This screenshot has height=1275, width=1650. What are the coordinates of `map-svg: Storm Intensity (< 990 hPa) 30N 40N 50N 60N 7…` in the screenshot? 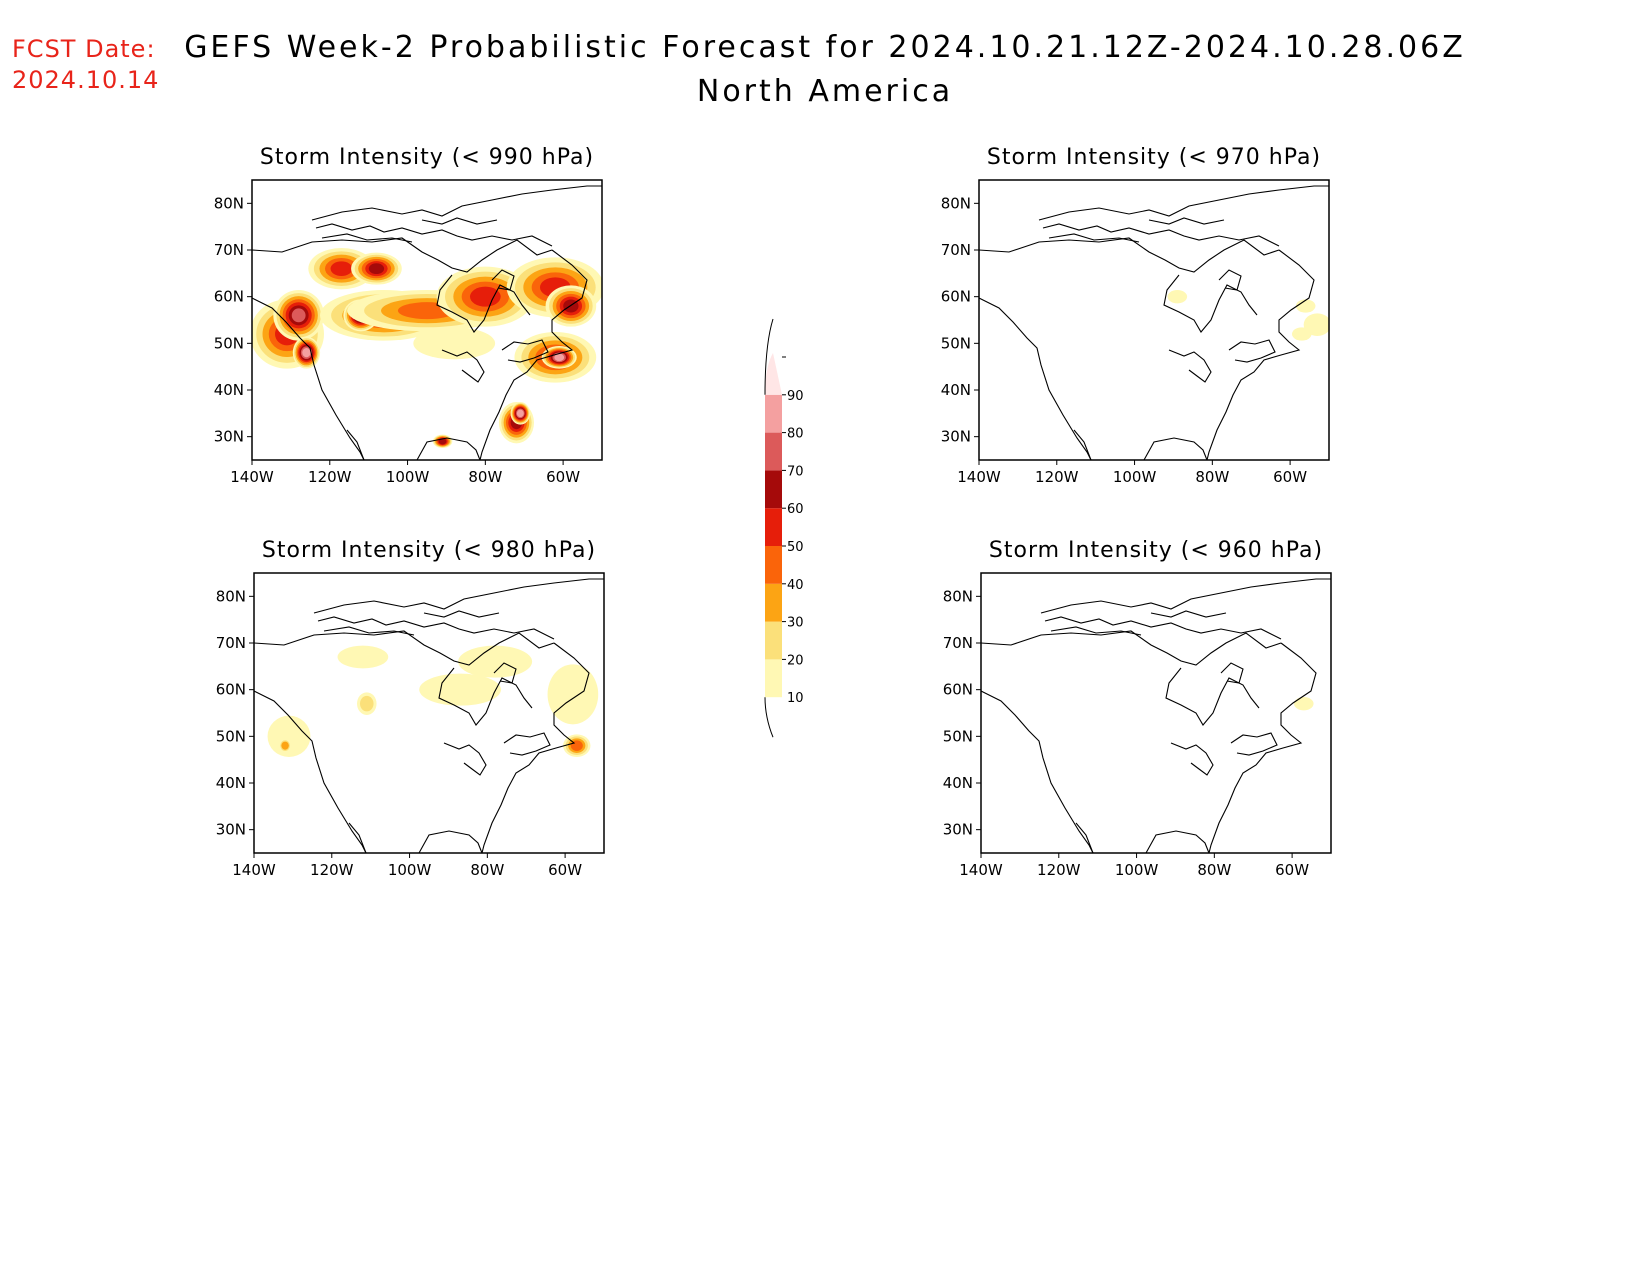 It's located at (408, 315).